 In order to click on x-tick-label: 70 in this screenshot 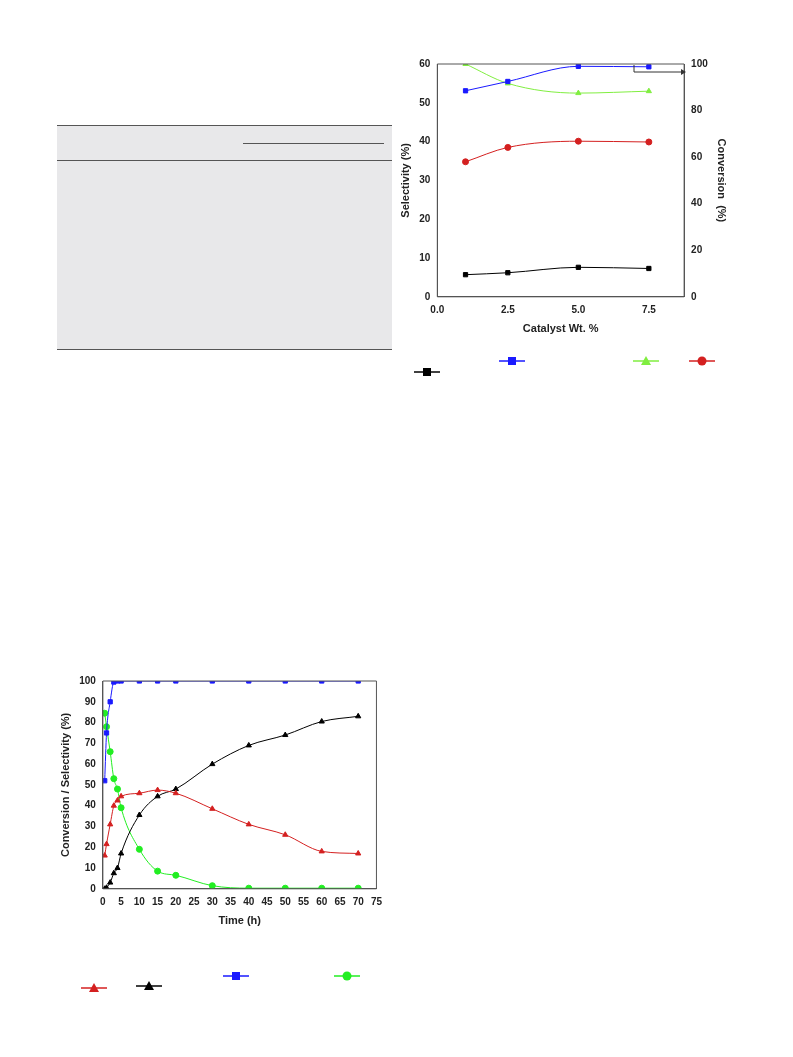, I will do `click(358, 901)`.